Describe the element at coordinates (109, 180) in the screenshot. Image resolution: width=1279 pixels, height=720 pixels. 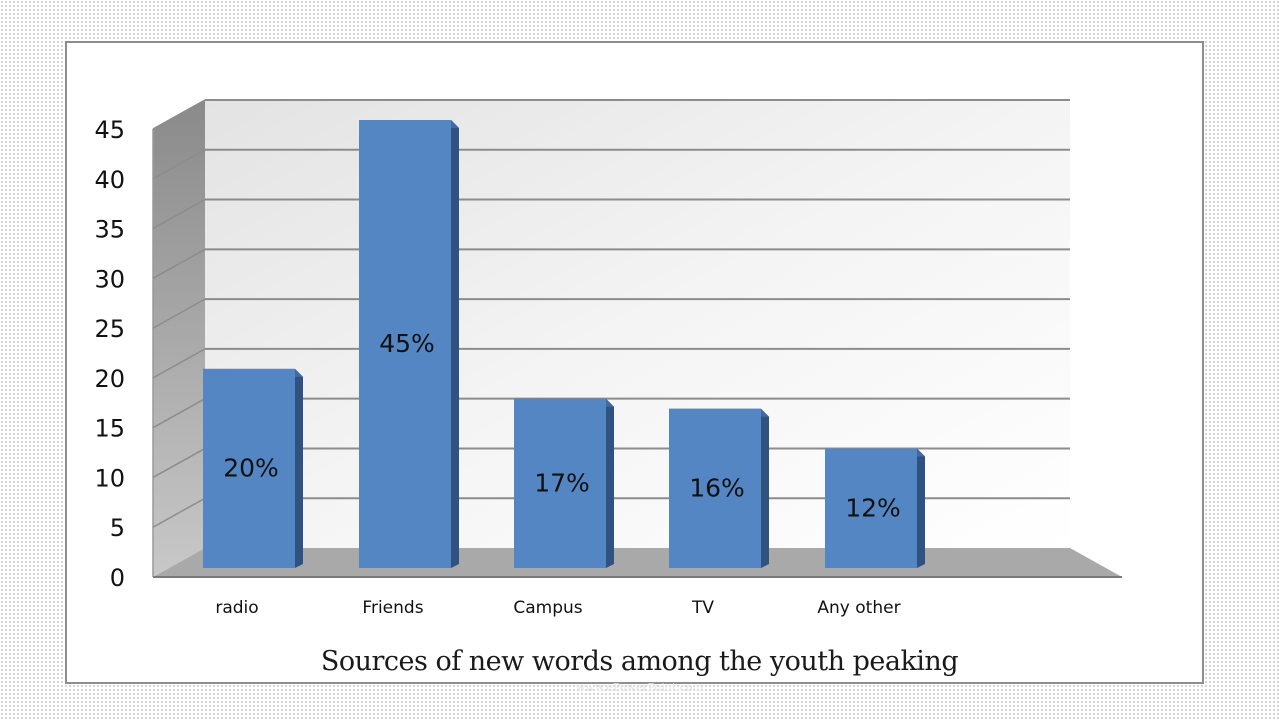
I see `y-tick-label: 40` at that location.